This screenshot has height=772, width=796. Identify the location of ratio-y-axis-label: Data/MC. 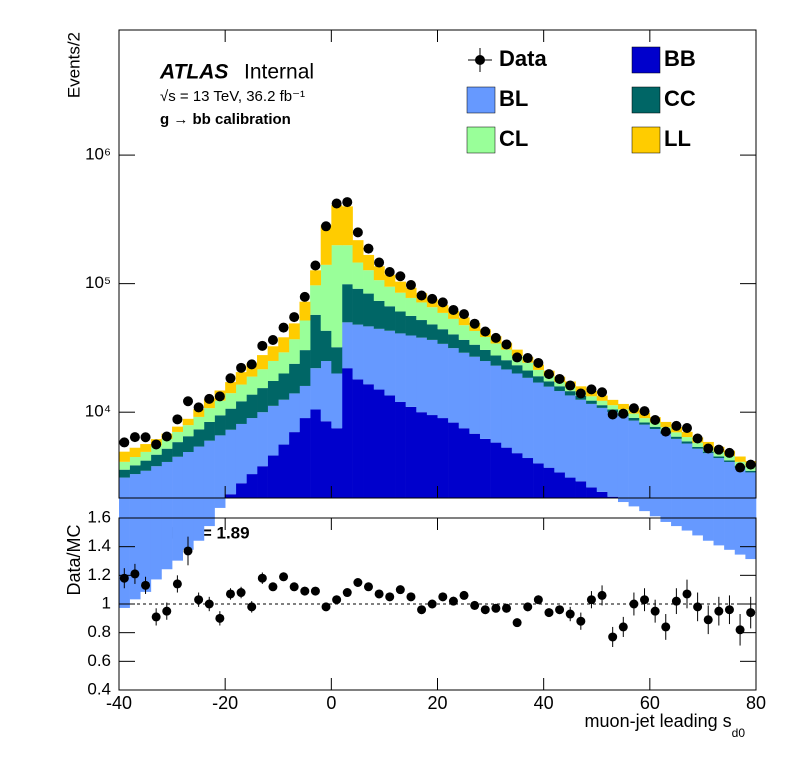
(74, 559).